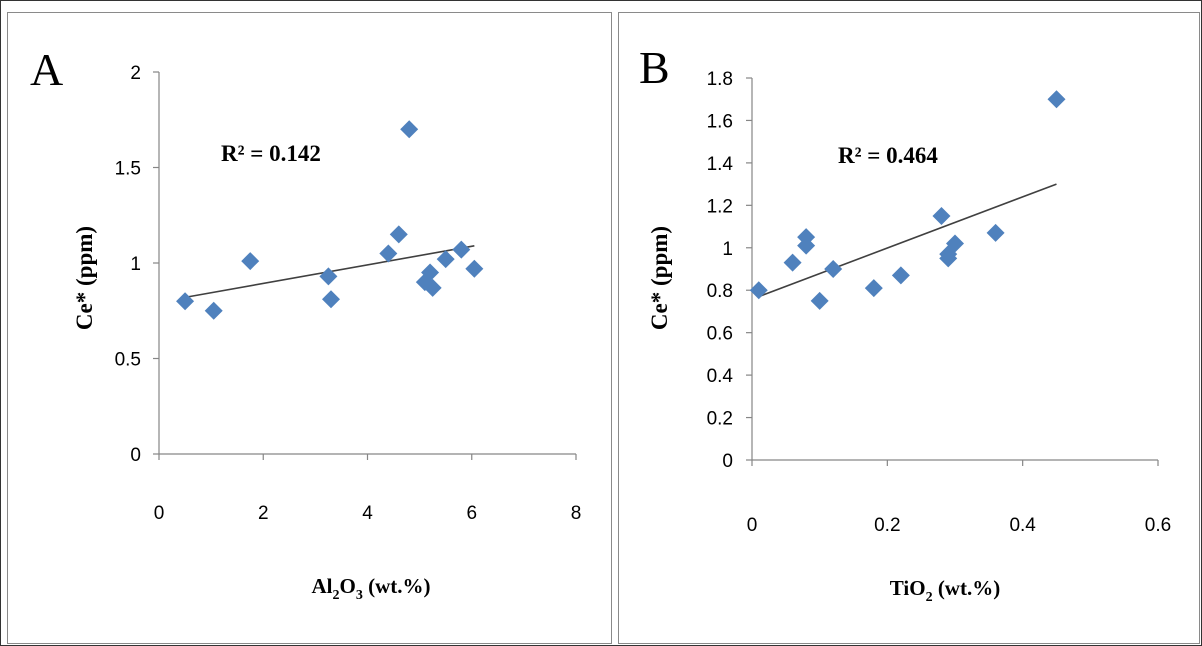  What do you see at coordinates (471, 513) in the screenshot?
I see `x-tick-label: 6` at bounding box center [471, 513].